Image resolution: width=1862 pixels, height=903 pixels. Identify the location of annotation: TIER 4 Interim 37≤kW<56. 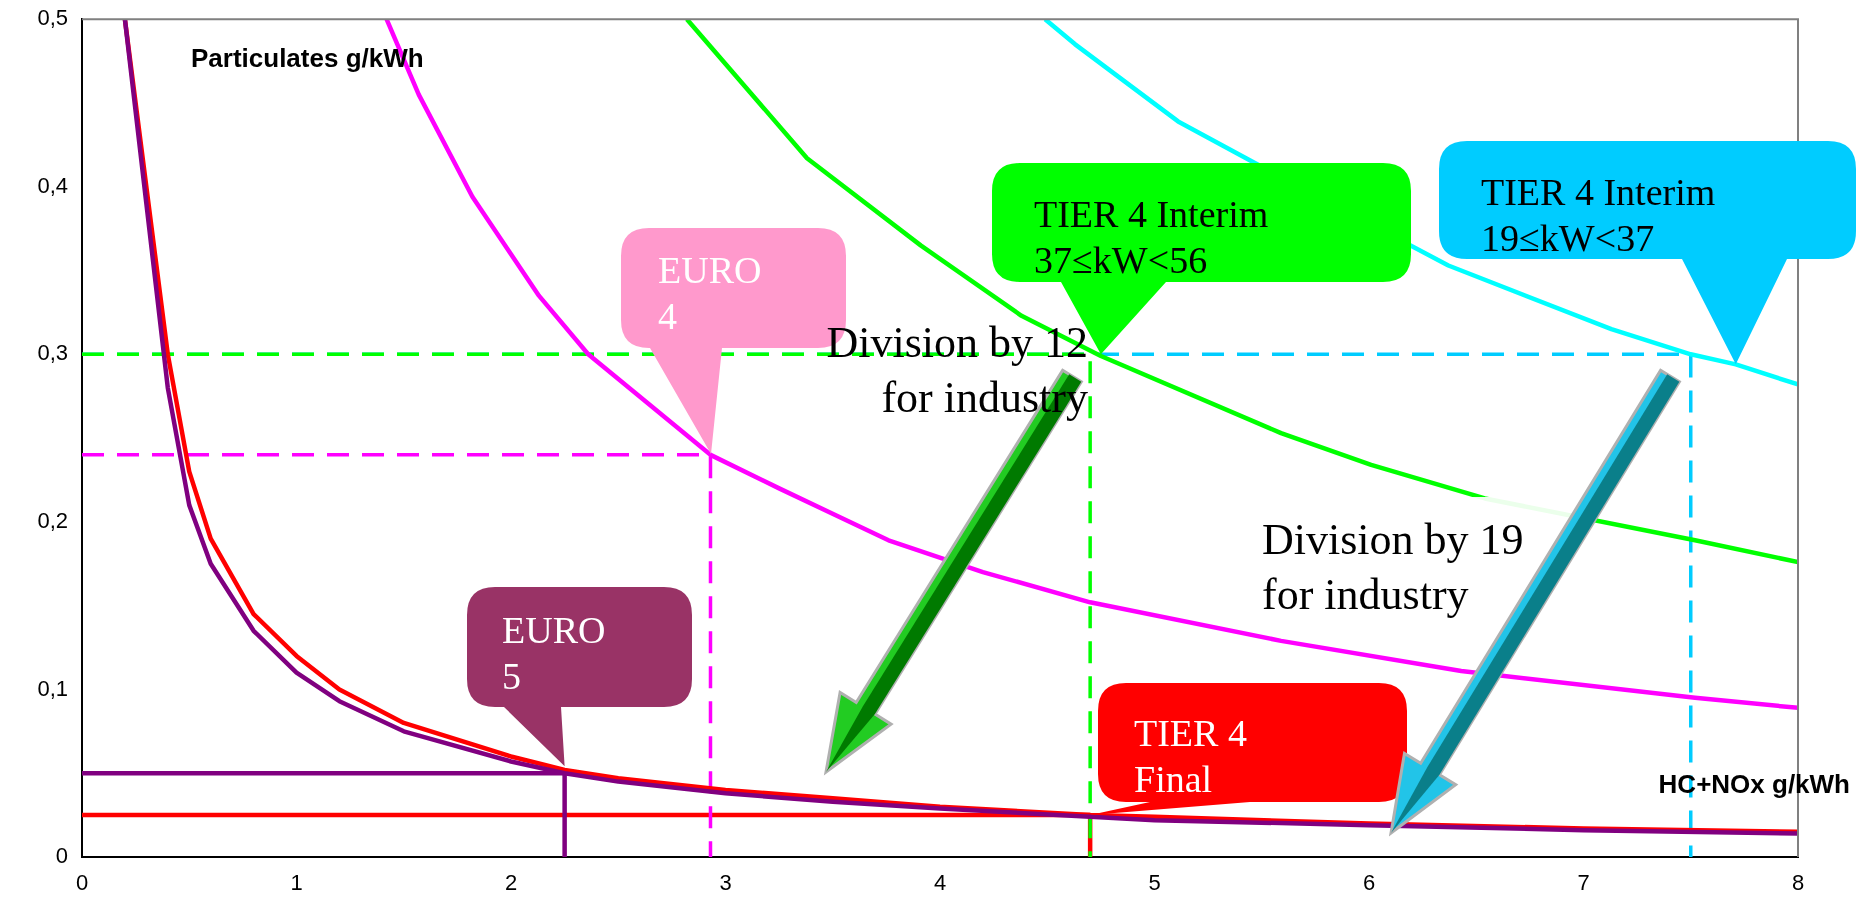
(1151, 237).